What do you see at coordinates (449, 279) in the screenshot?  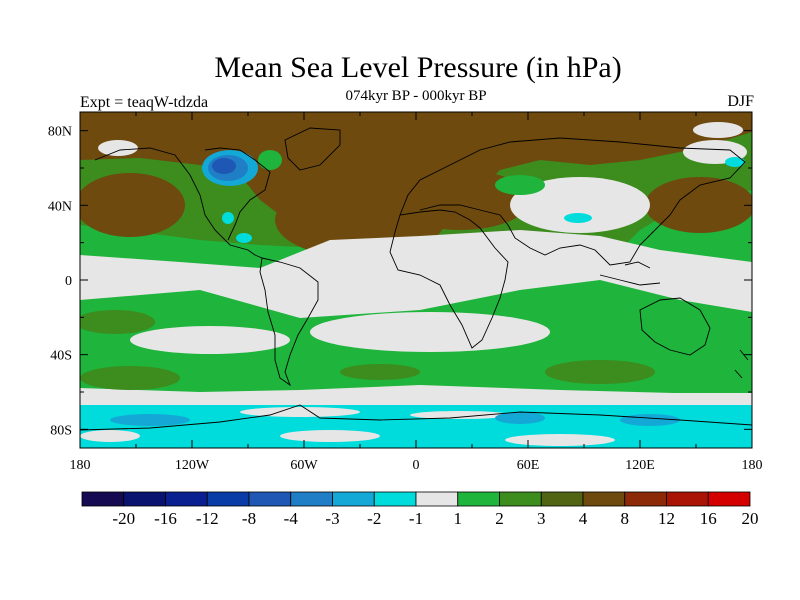 I see `coast-africa` at bounding box center [449, 279].